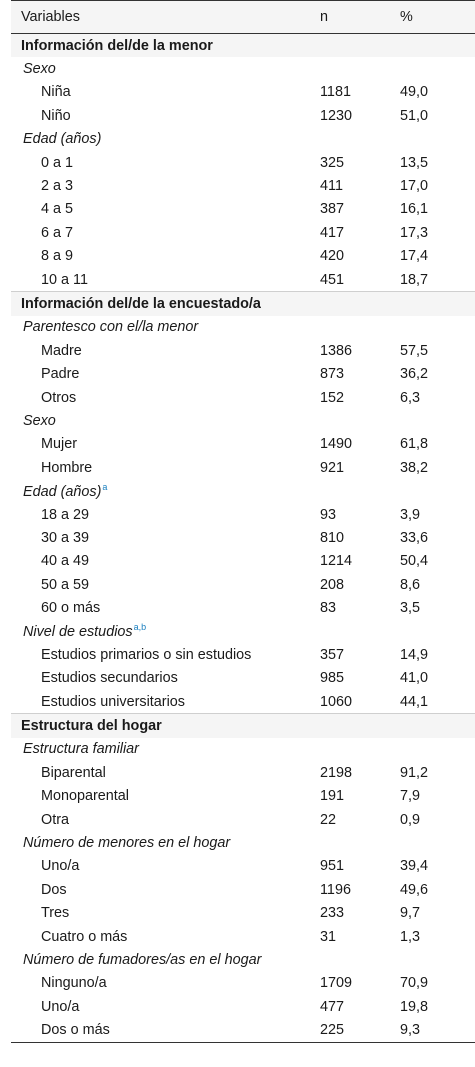 The image size is (475, 1067). What do you see at coordinates (109, 678) in the screenshot?
I see `row-label: Estudios secundarios` at bounding box center [109, 678].